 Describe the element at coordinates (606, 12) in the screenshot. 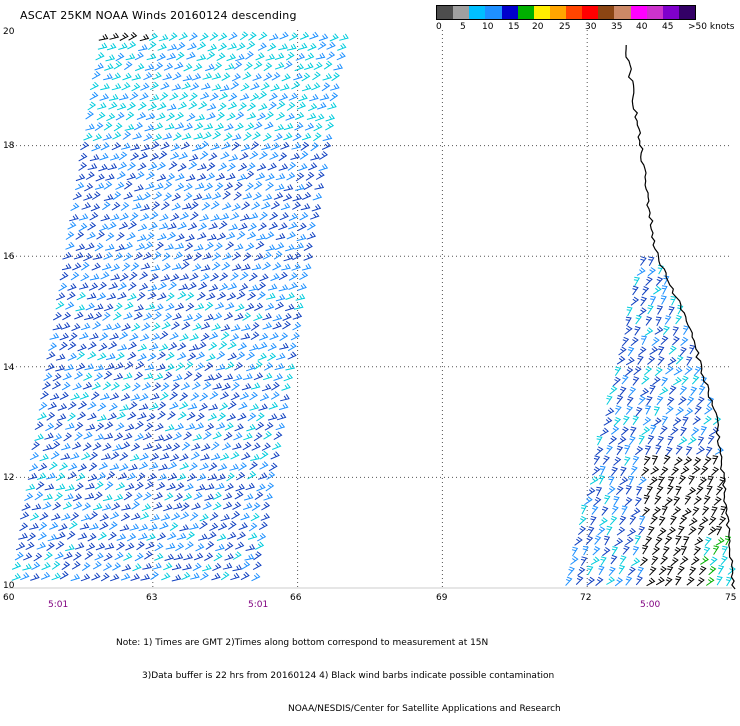

I see `colorbar-swatch` at that location.